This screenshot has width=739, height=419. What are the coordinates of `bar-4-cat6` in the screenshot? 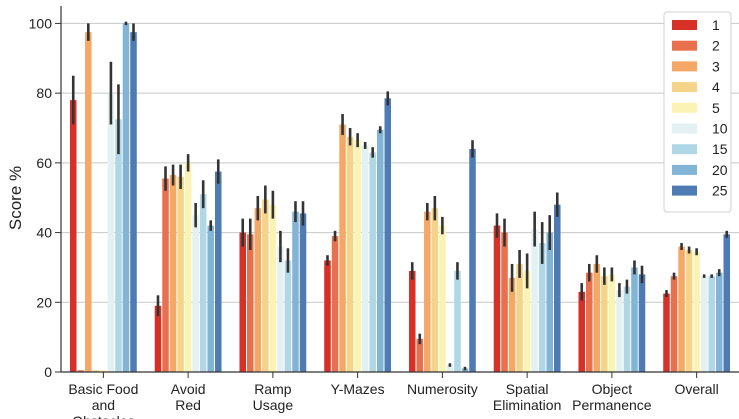 It's located at (604, 324).